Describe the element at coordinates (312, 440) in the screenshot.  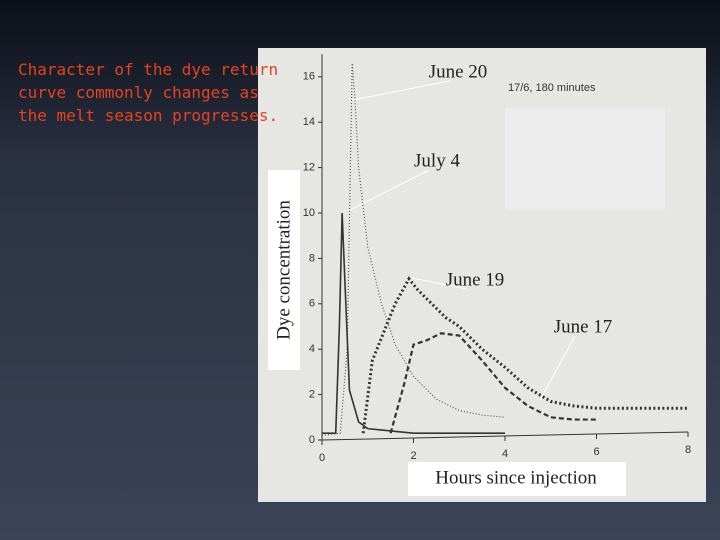
I see `y-tick-label: 0` at that location.